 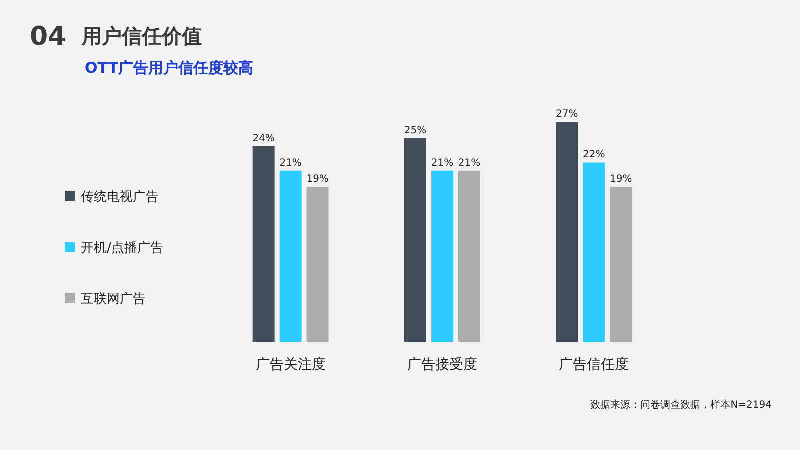 What do you see at coordinates (169, 68) in the screenshot?
I see `chart-subtitle: OTT广告用户信任度较高` at bounding box center [169, 68].